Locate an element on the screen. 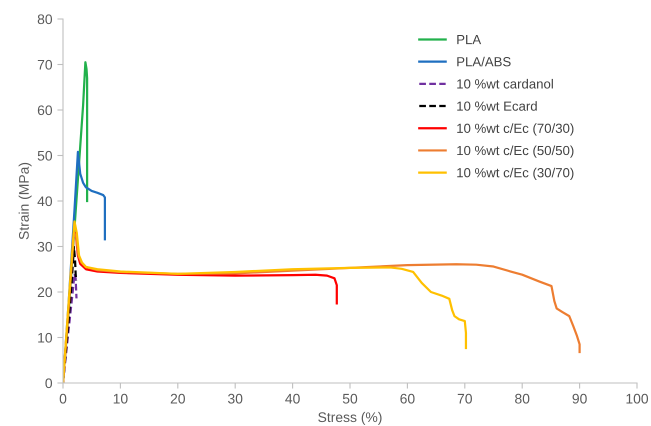 The image size is (651, 426). legend-label: PLA/ABS is located at coordinates (484, 61).